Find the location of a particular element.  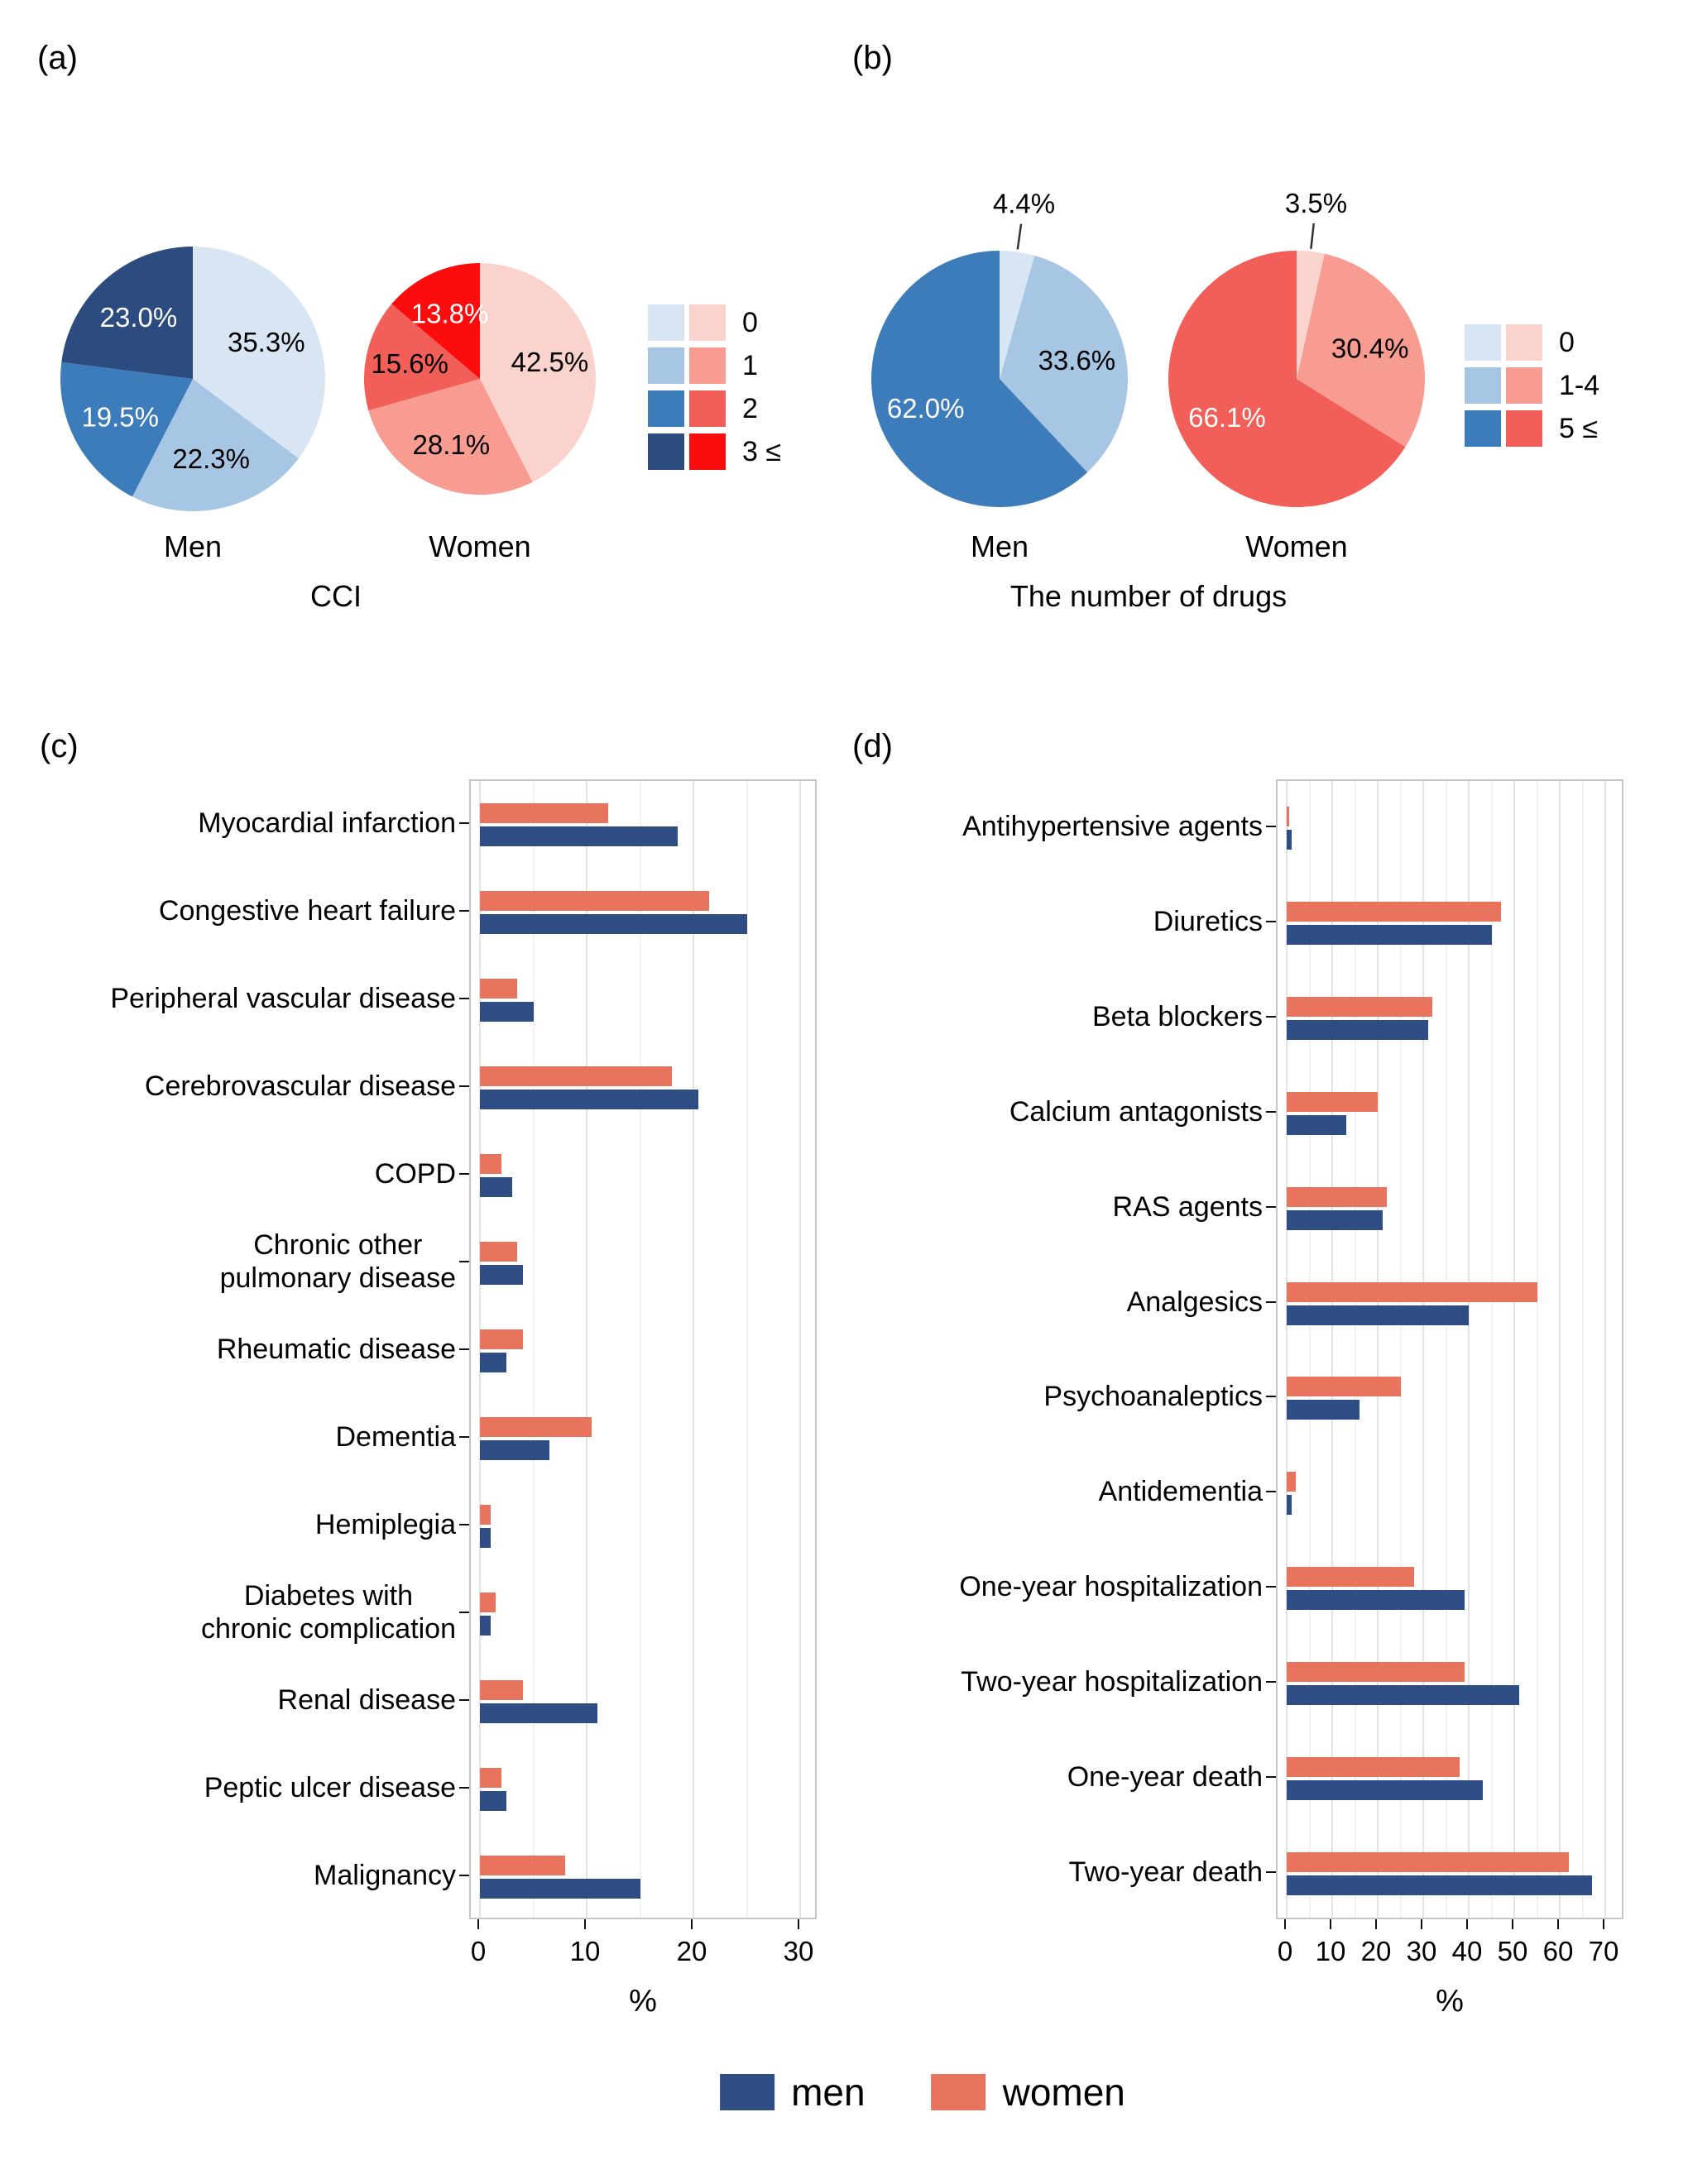

category-label-text: Rheumatic disease is located at coordinates (336, 1349).